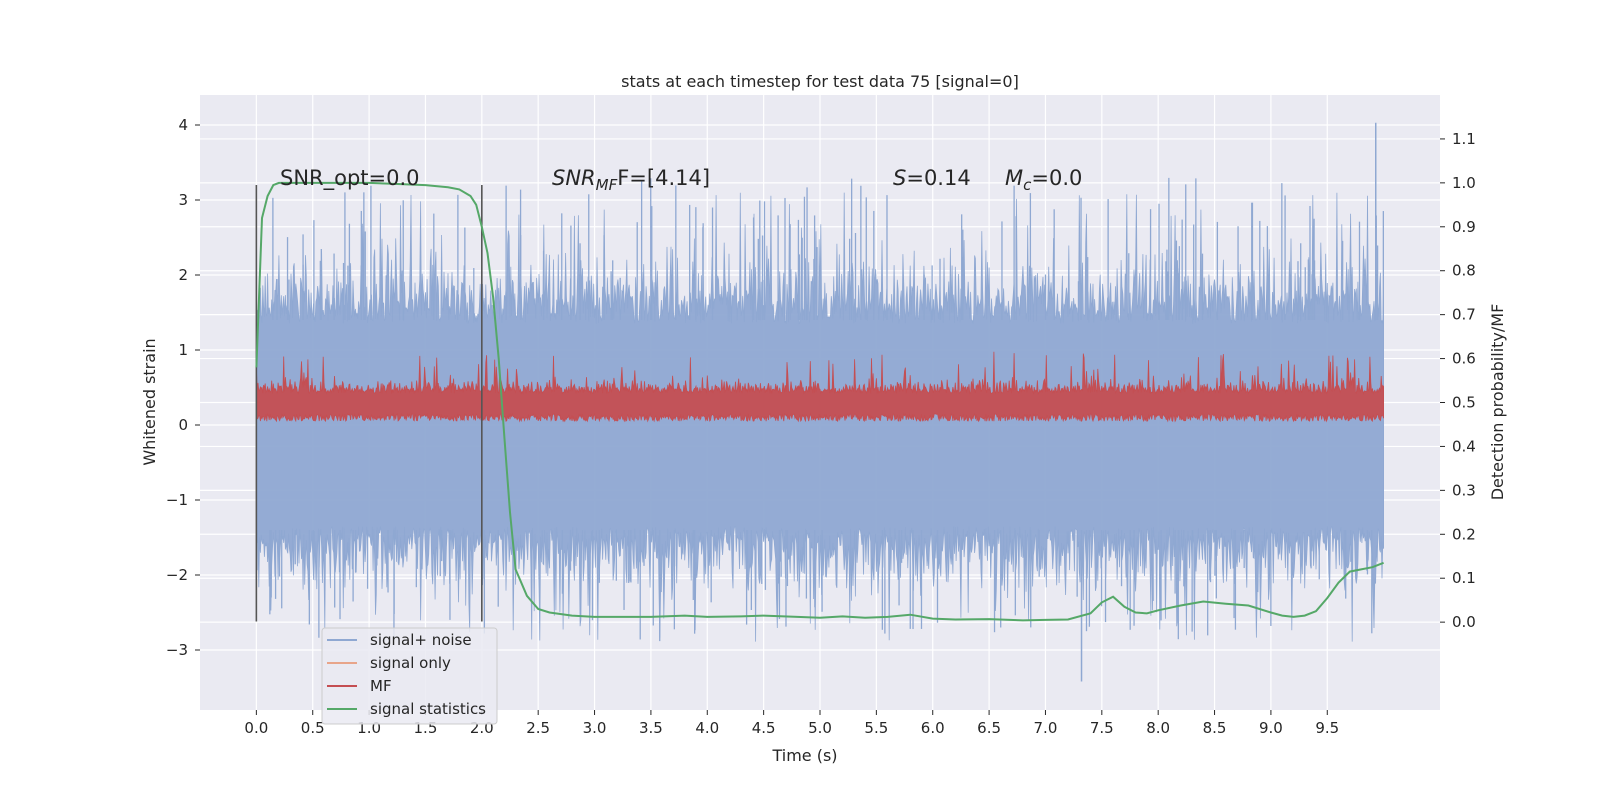  I want to click on y-tick-label: −1, so click(177, 500).